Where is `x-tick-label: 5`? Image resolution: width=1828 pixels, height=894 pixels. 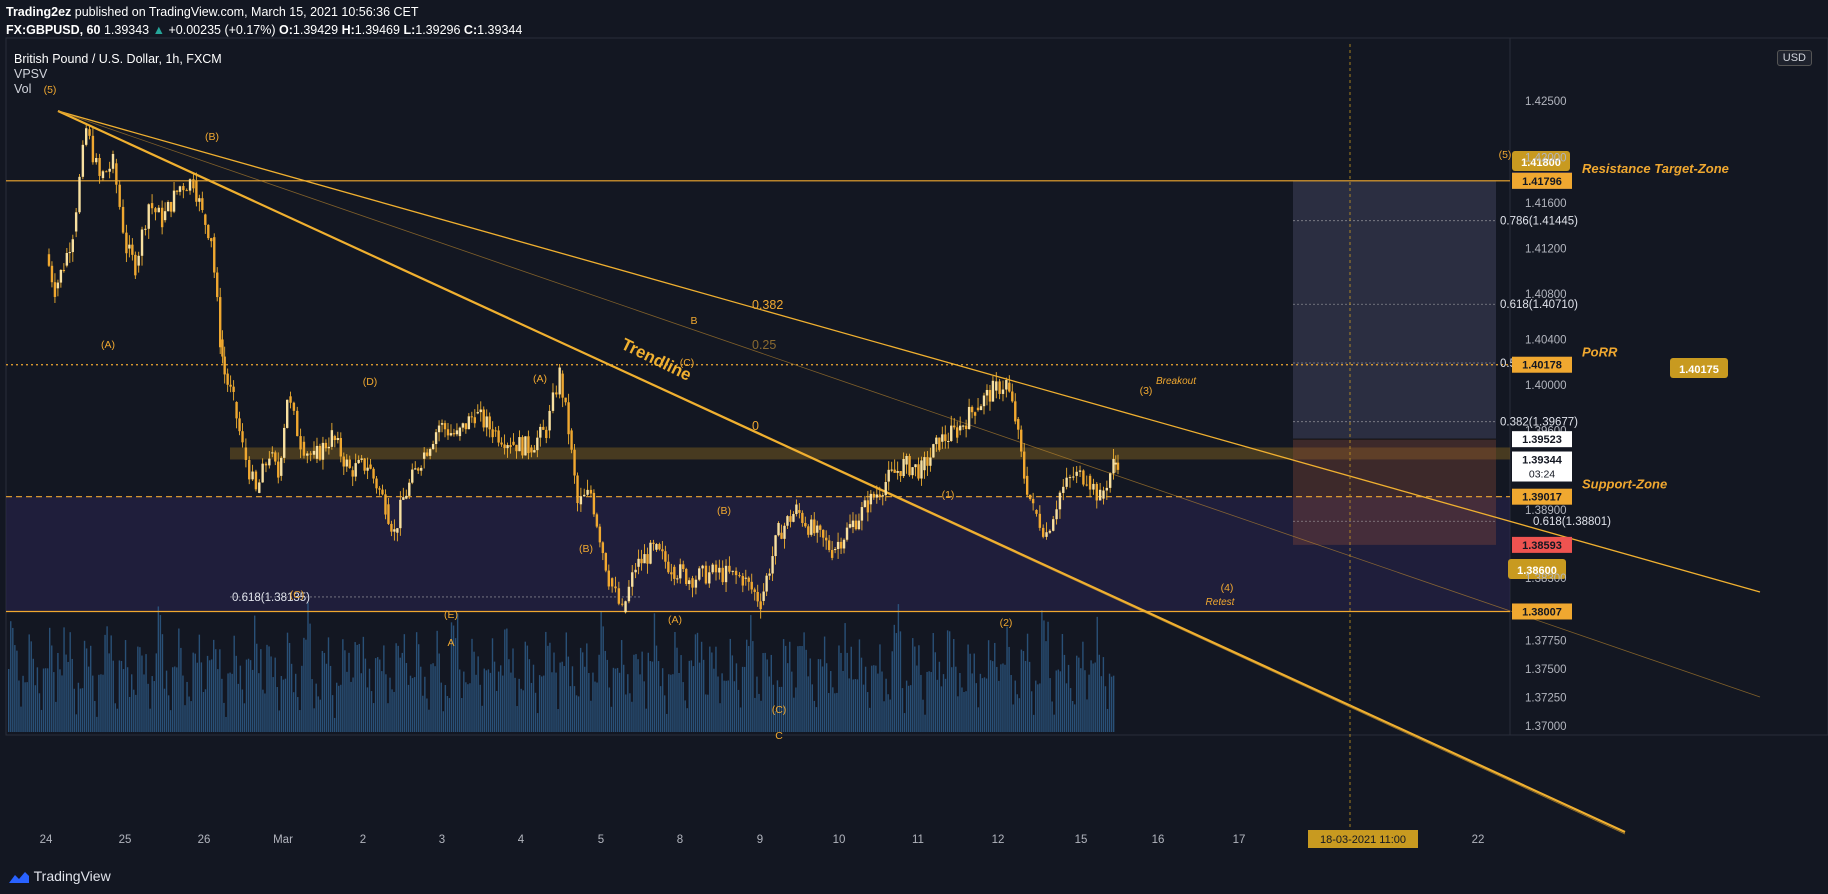 x-tick-label: 5 is located at coordinates (601, 840).